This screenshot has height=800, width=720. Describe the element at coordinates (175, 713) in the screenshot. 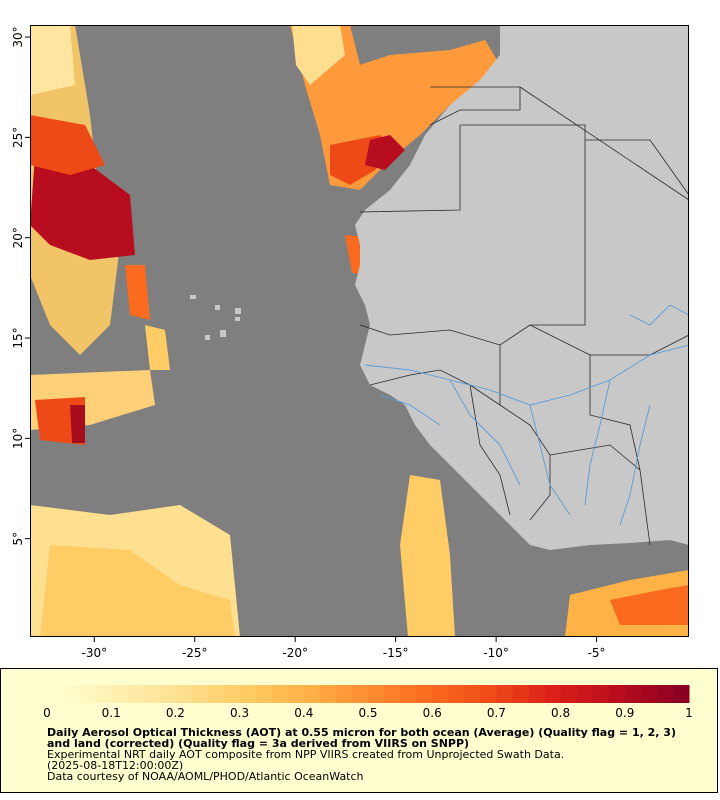

I see `colorbar-tick-label: 0.2` at that location.